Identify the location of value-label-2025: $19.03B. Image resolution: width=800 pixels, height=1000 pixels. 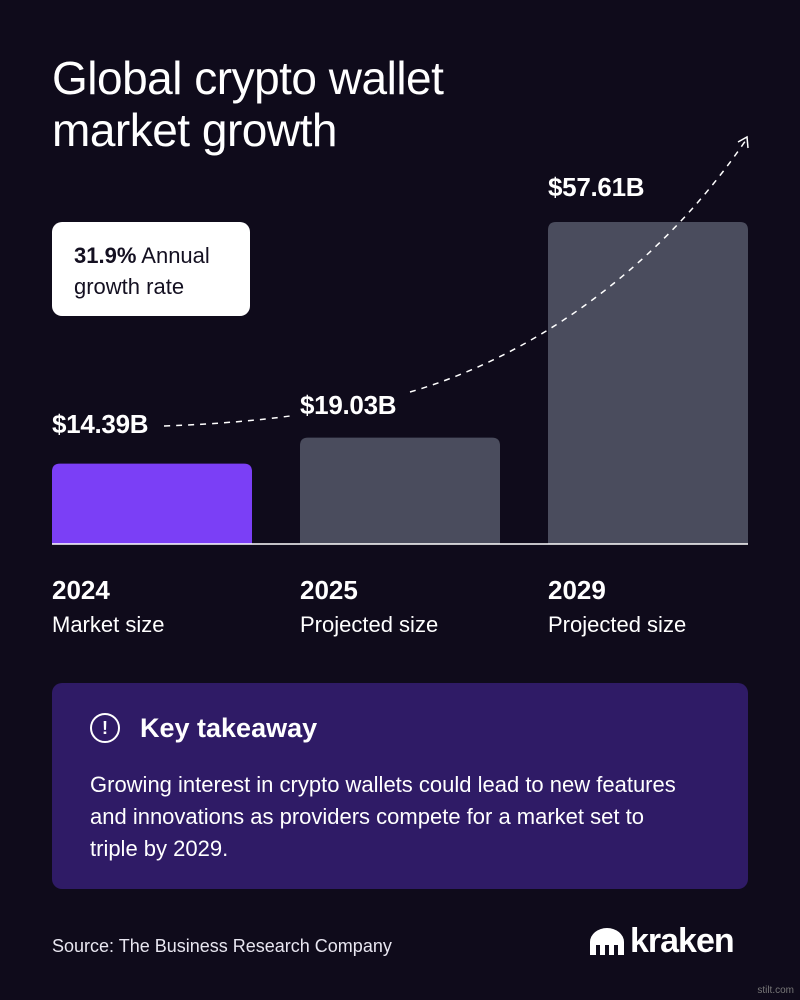
(348, 405).